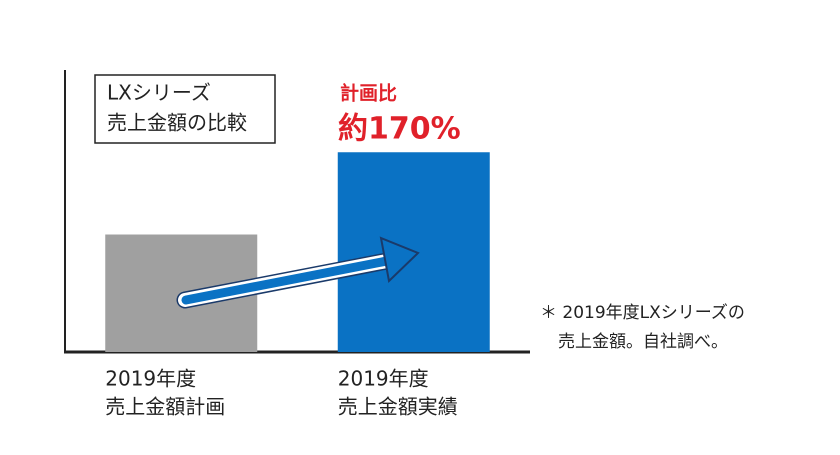 The width and height of the screenshot is (840, 455). What do you see at coordinates (643, 342) in the screenshot?
I see `footnote: 売上金額。自社調べ。` at bounding box center [643, 342].